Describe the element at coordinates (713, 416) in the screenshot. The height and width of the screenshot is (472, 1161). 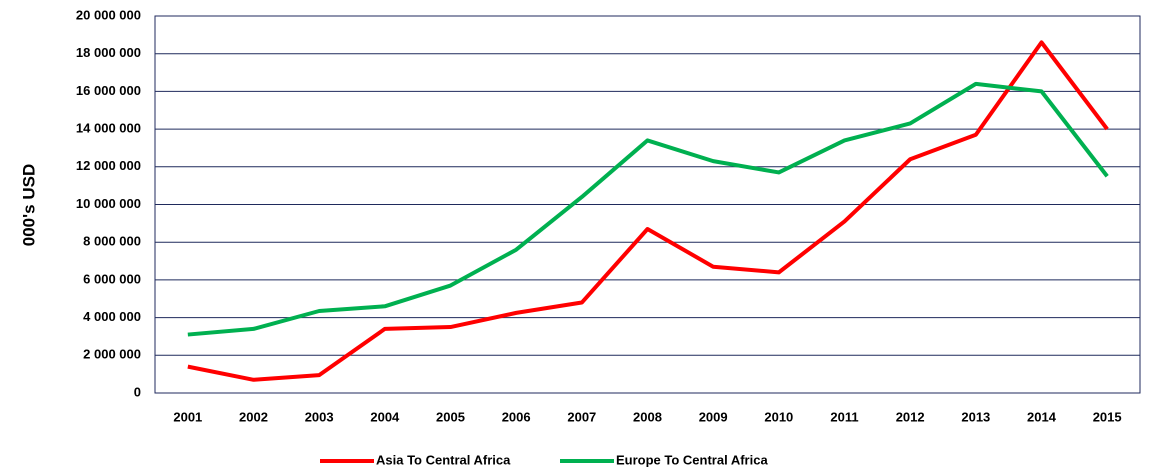
I see `x-tick-label: 2009` at that location.